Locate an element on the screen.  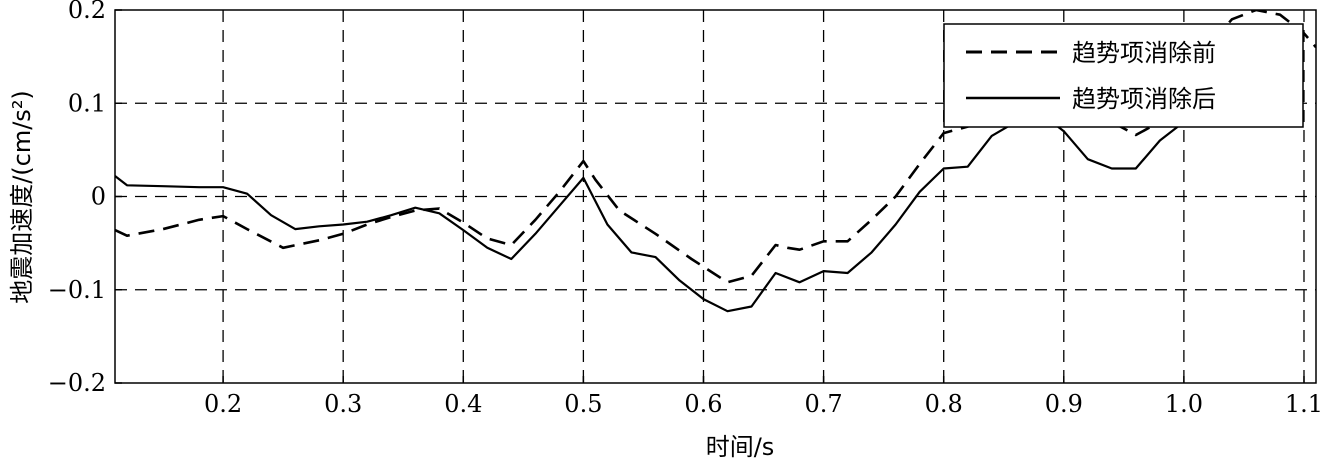
x-tick-label: 0.9 is located at coordinates (1064, 404).